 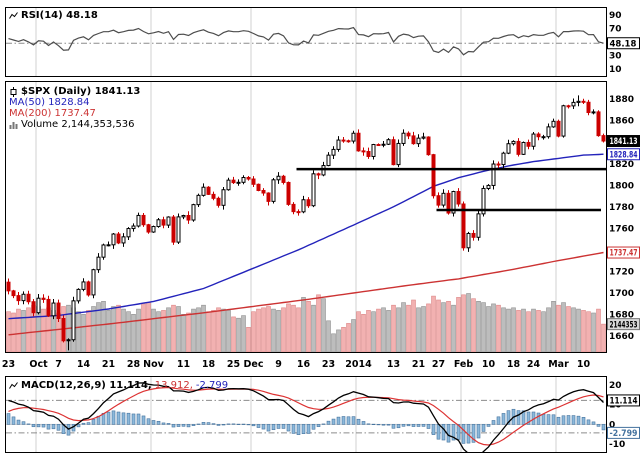 I want to click on price-axis-label: 1800, so click(x=621, y=186).